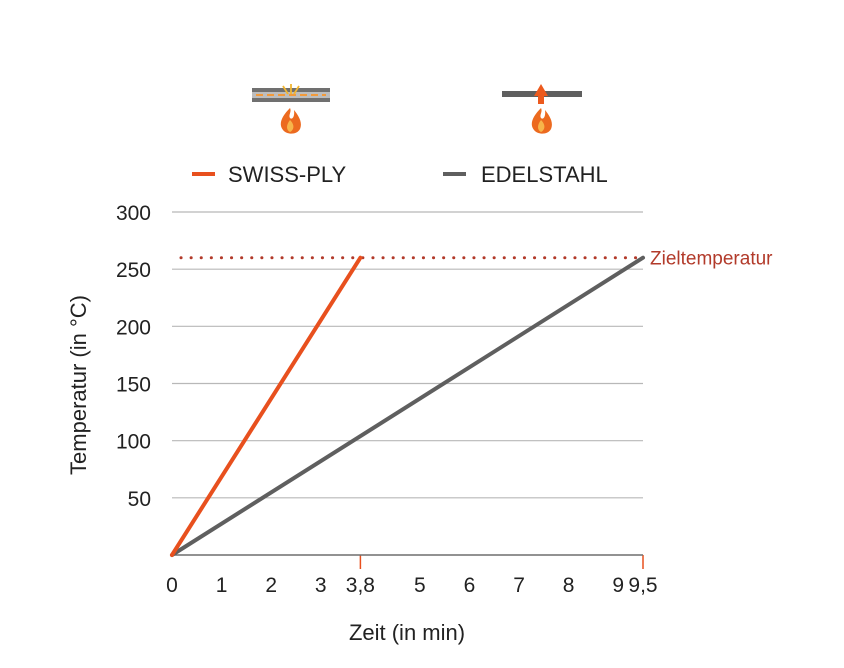 This screenshot has height=668, width=844. I want to click on y-tick-label-100: 100, so click(133, 442).